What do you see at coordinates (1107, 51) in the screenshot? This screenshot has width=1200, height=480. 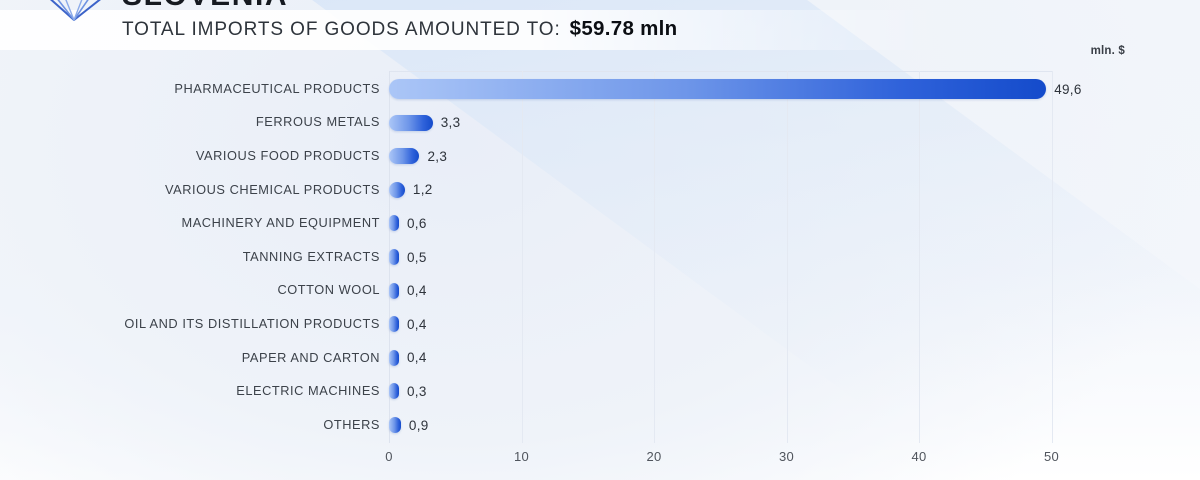 I see `axis-unit-label: mln. $` at bounding box center [1107, 51].